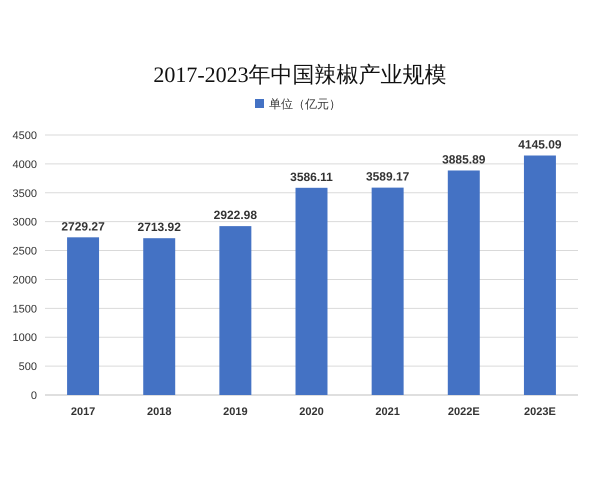  I want to click on data-label: 2922.98, so click(236, 215).